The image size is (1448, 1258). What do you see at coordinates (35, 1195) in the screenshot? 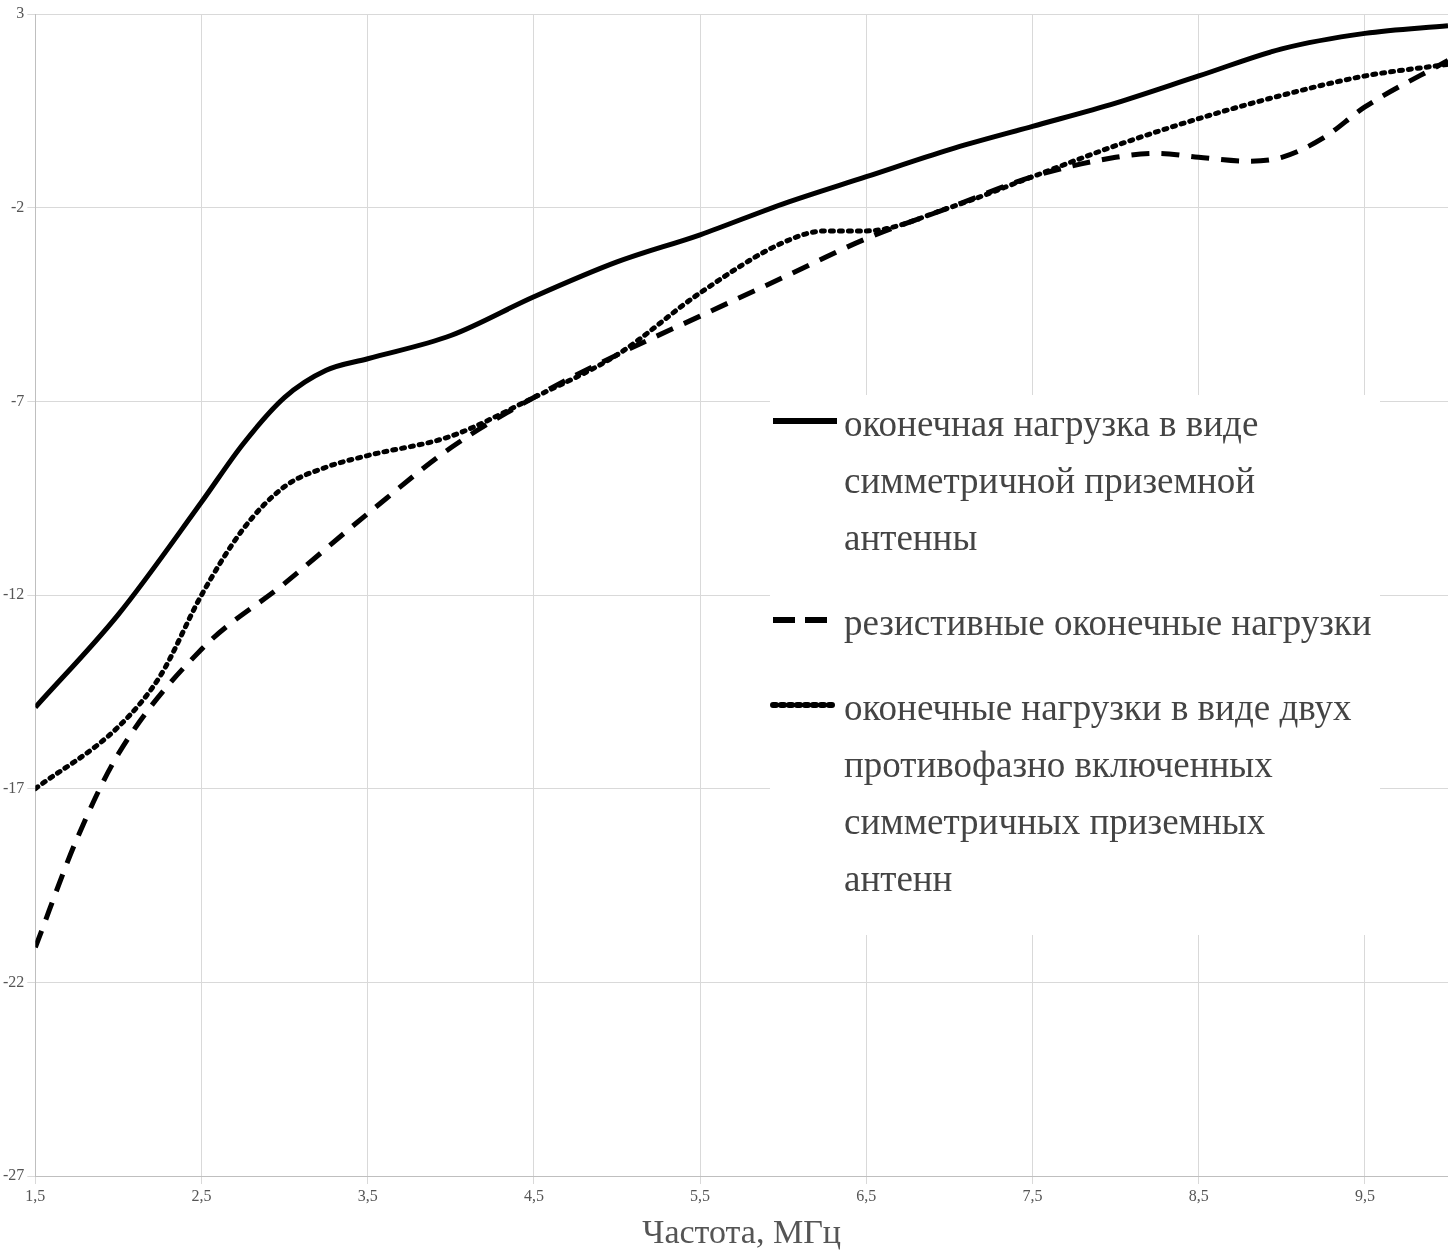
I see `x-tick-label: 1,5` at bounding box center [35, 1195].